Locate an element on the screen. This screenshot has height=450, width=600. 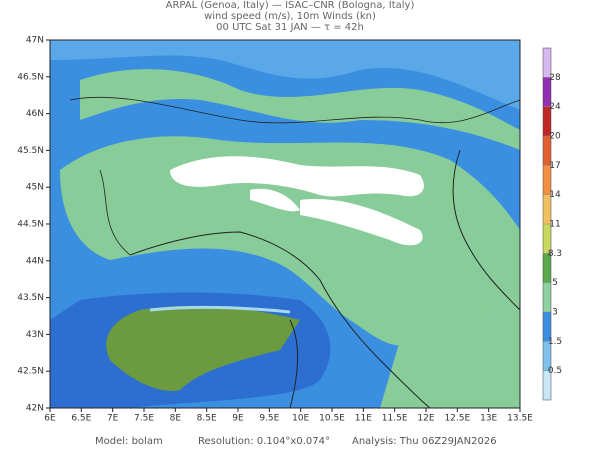
colorbar-label: 11 is located at coordinates (554, 225).